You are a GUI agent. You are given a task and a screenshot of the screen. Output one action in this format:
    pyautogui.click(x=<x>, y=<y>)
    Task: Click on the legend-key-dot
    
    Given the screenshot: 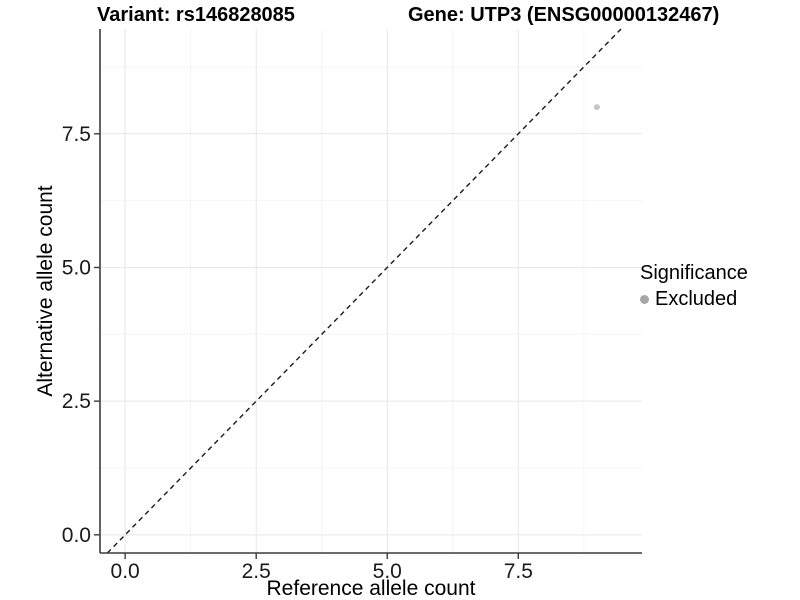 What is the action you would take?
    pyautogui.click(x=644, y=299)
    